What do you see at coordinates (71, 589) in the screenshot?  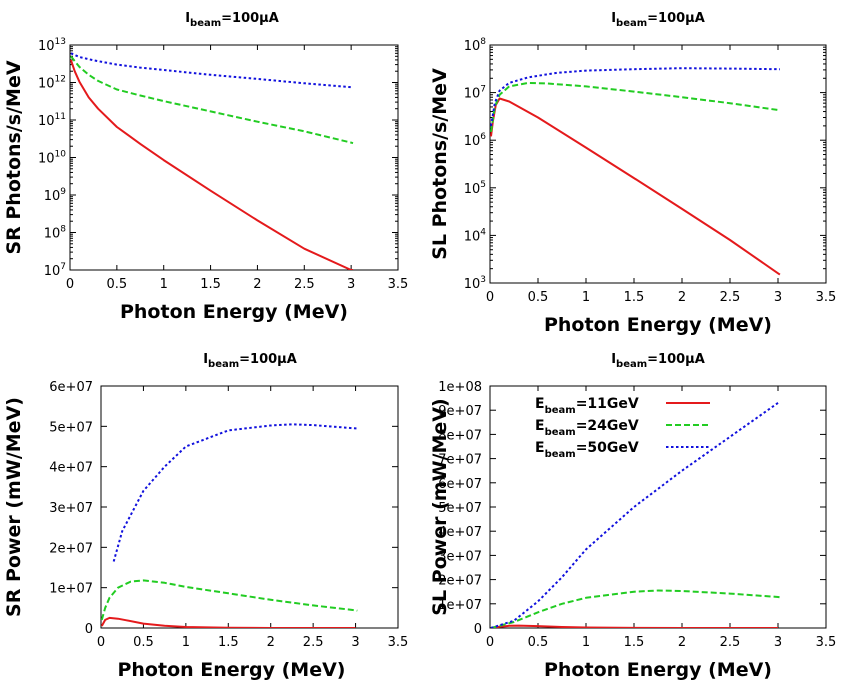 I see `y-tick-label: 1e+07` at bounding box center [71, 589].